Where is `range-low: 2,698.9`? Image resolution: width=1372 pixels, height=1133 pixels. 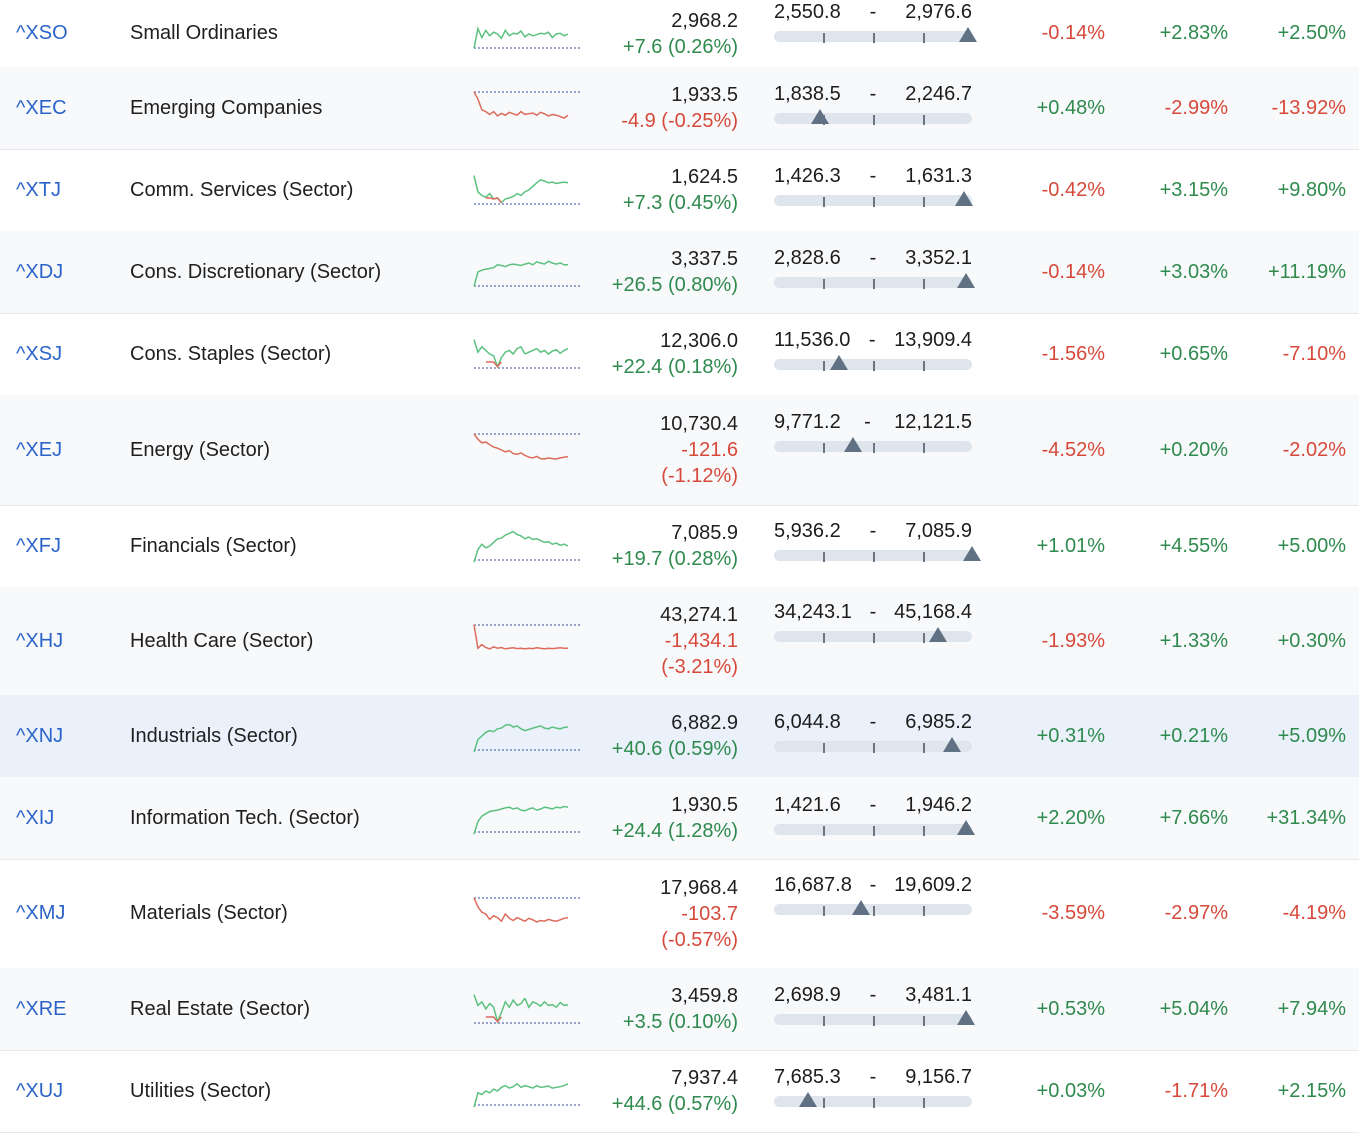 range-low: 2,698.9 is located at coordinates (807, 995).